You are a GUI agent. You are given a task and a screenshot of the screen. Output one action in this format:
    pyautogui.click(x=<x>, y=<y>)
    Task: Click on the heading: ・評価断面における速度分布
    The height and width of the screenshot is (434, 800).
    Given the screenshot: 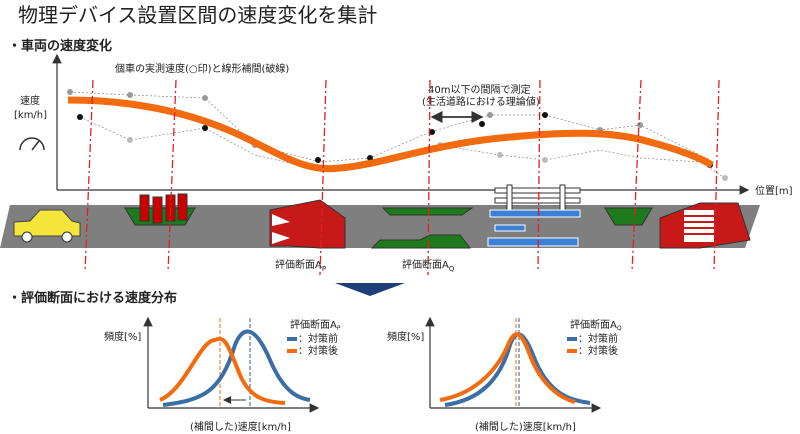 What is the action you would take?
    pyautogui.click(x=92, y=298)
    